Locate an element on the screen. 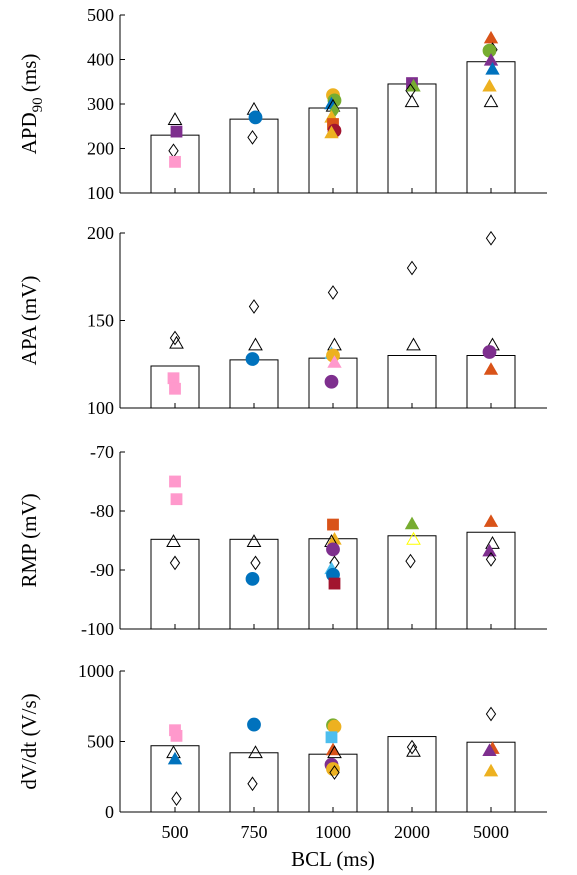 This screenshot has height=875, width=577. y-axis-label: APA (mV) is located at coordinates (29, 321).